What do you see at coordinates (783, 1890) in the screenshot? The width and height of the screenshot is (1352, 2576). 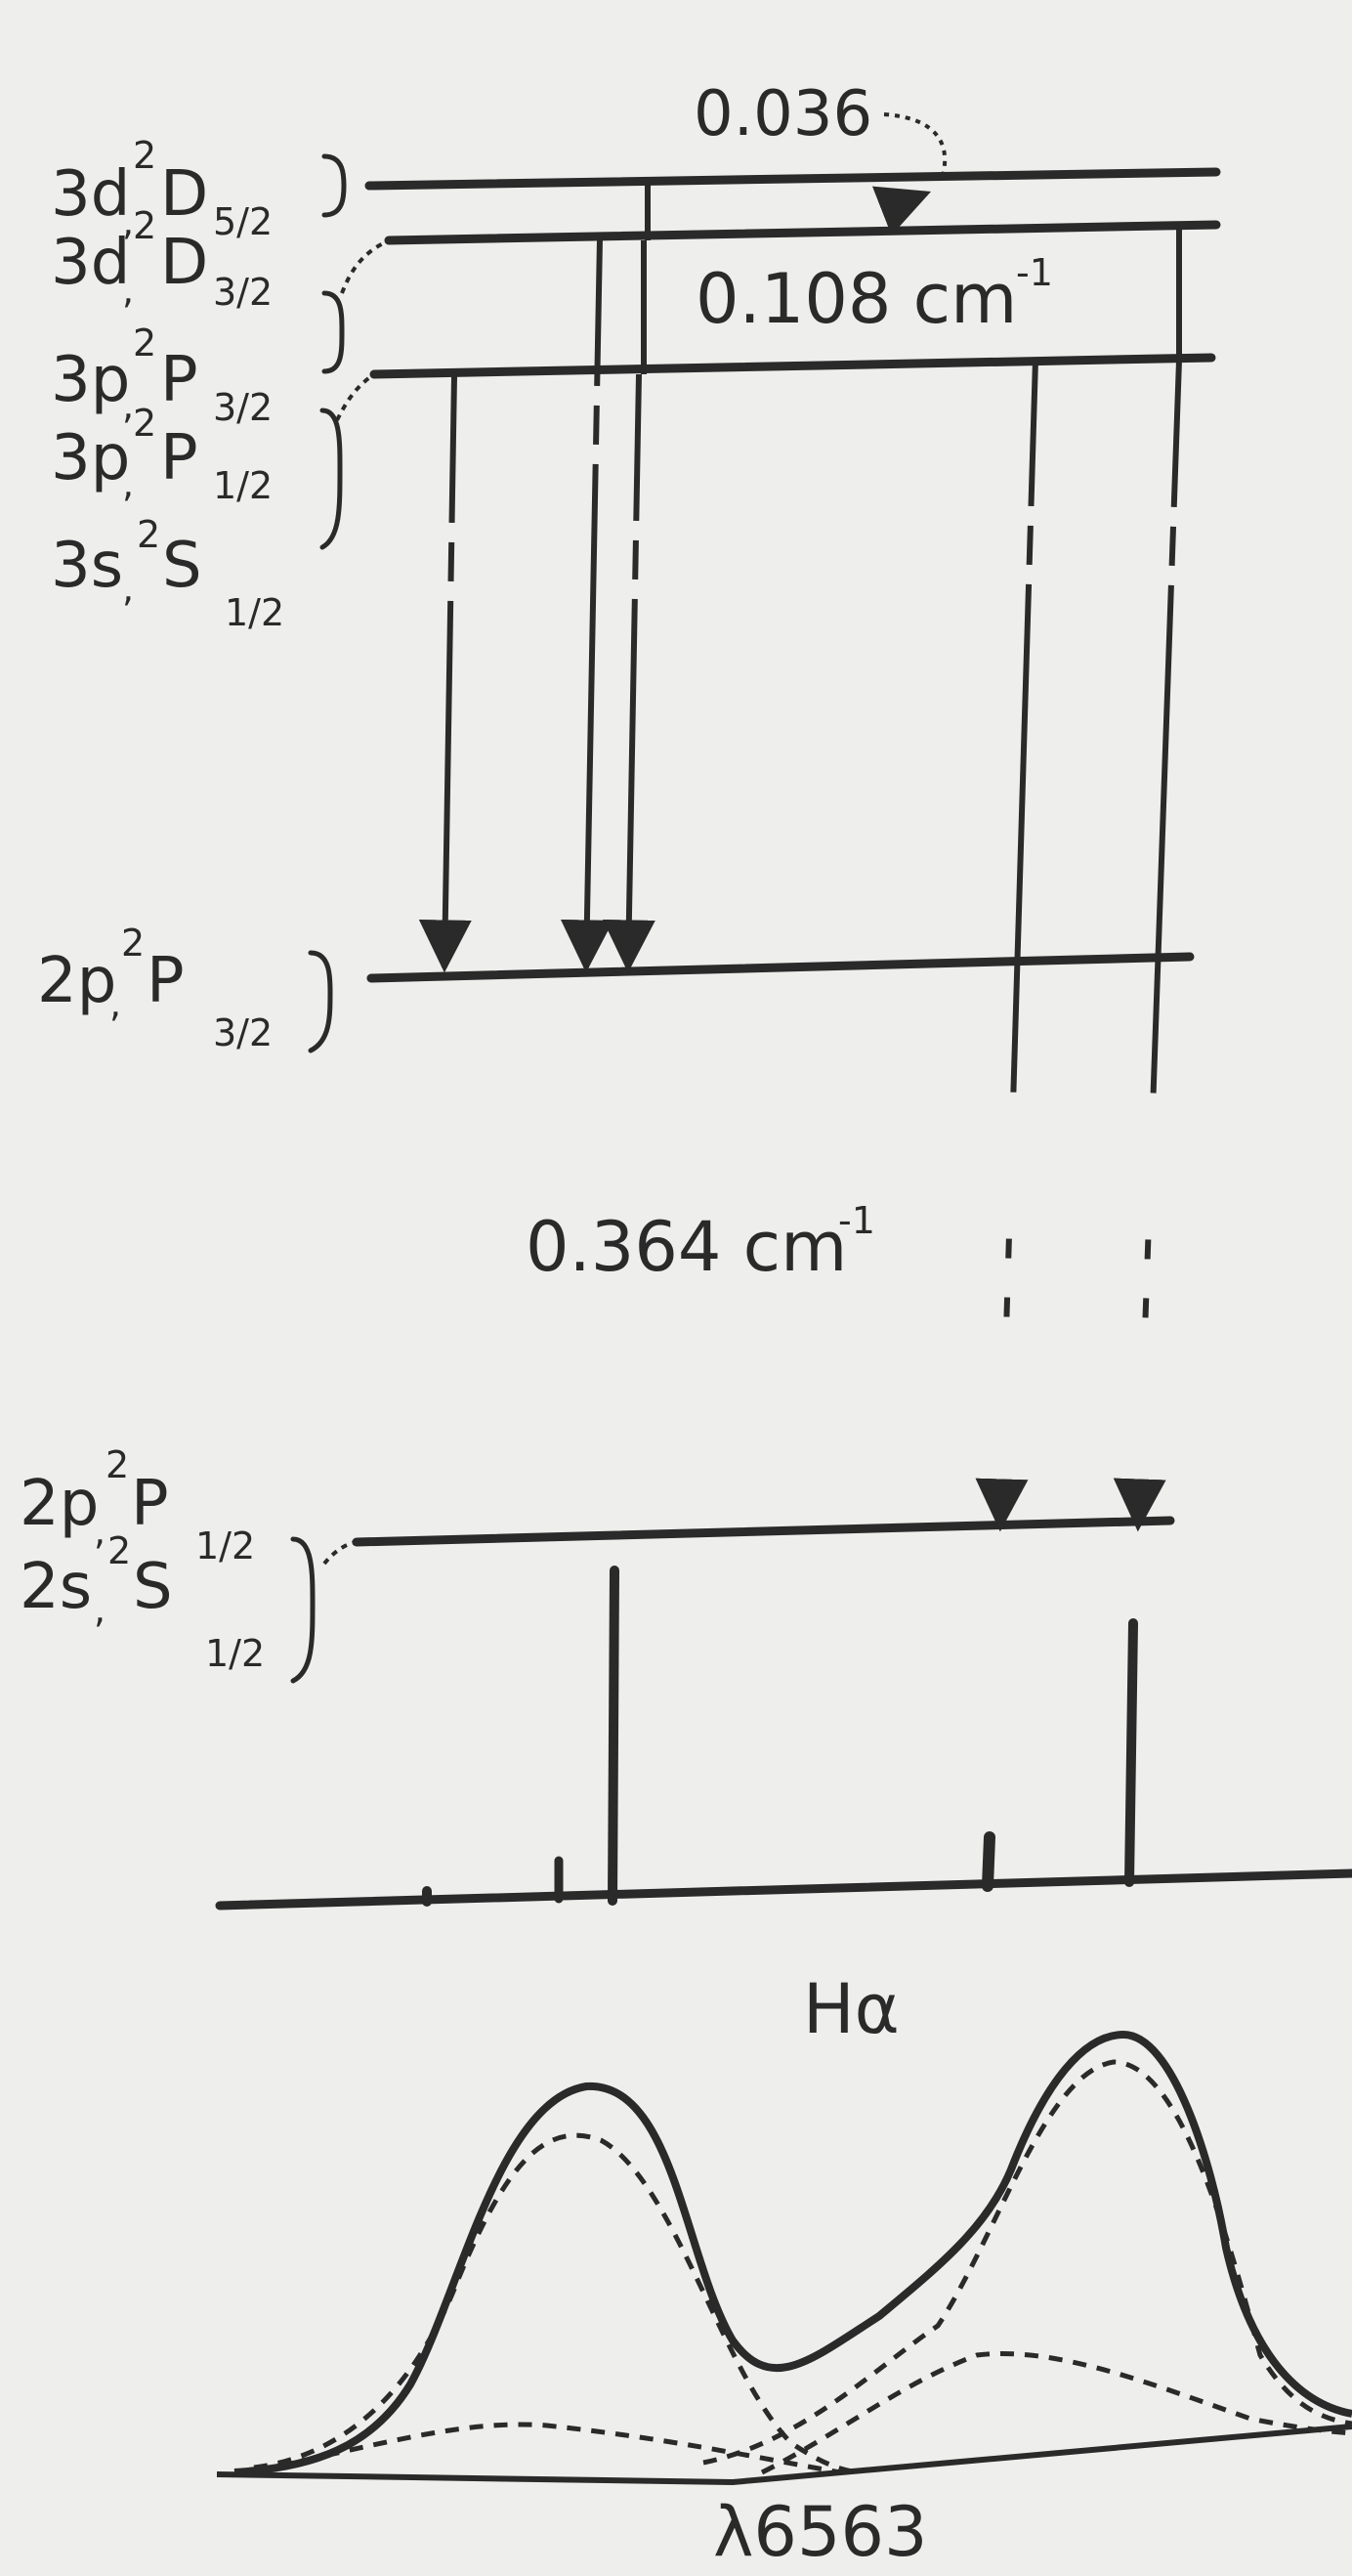 I see `spectrum-baseline` at bounding box center [783, 1890].